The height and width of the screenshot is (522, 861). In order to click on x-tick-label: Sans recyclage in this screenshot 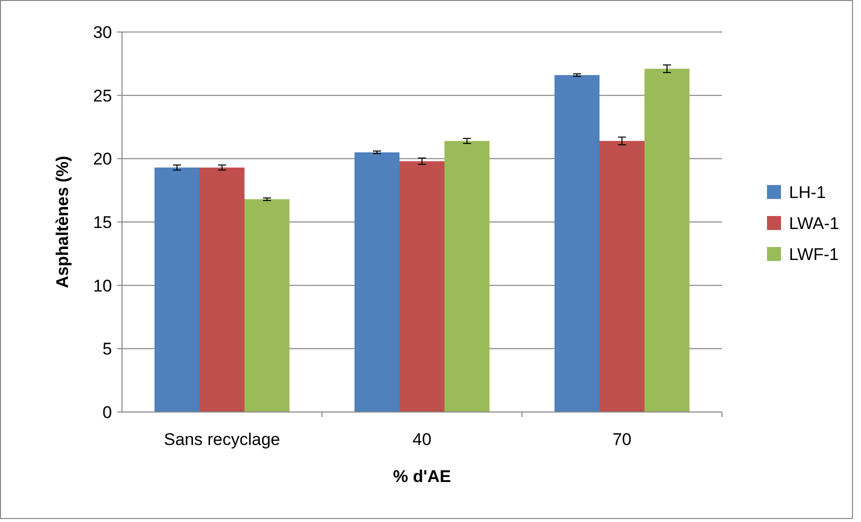, I will do `click(222, 439)`.